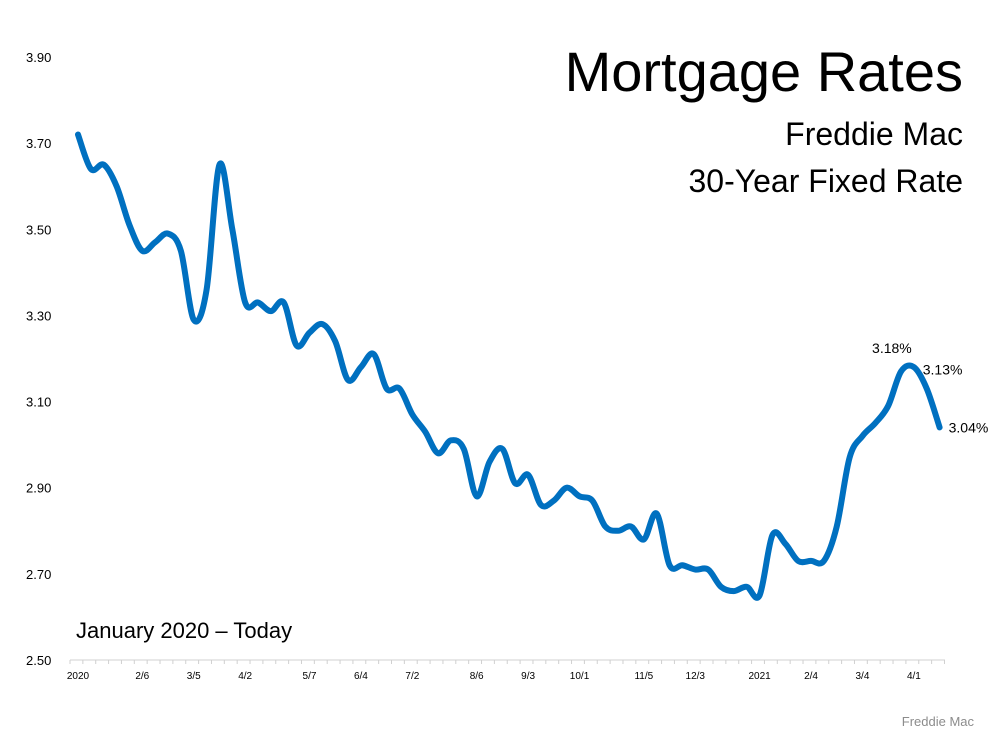 The image size is (1000, 750). Describe the element at coordinates (580, 676) in the screenshot. I see `x-tick-label: 10/1` at that location.